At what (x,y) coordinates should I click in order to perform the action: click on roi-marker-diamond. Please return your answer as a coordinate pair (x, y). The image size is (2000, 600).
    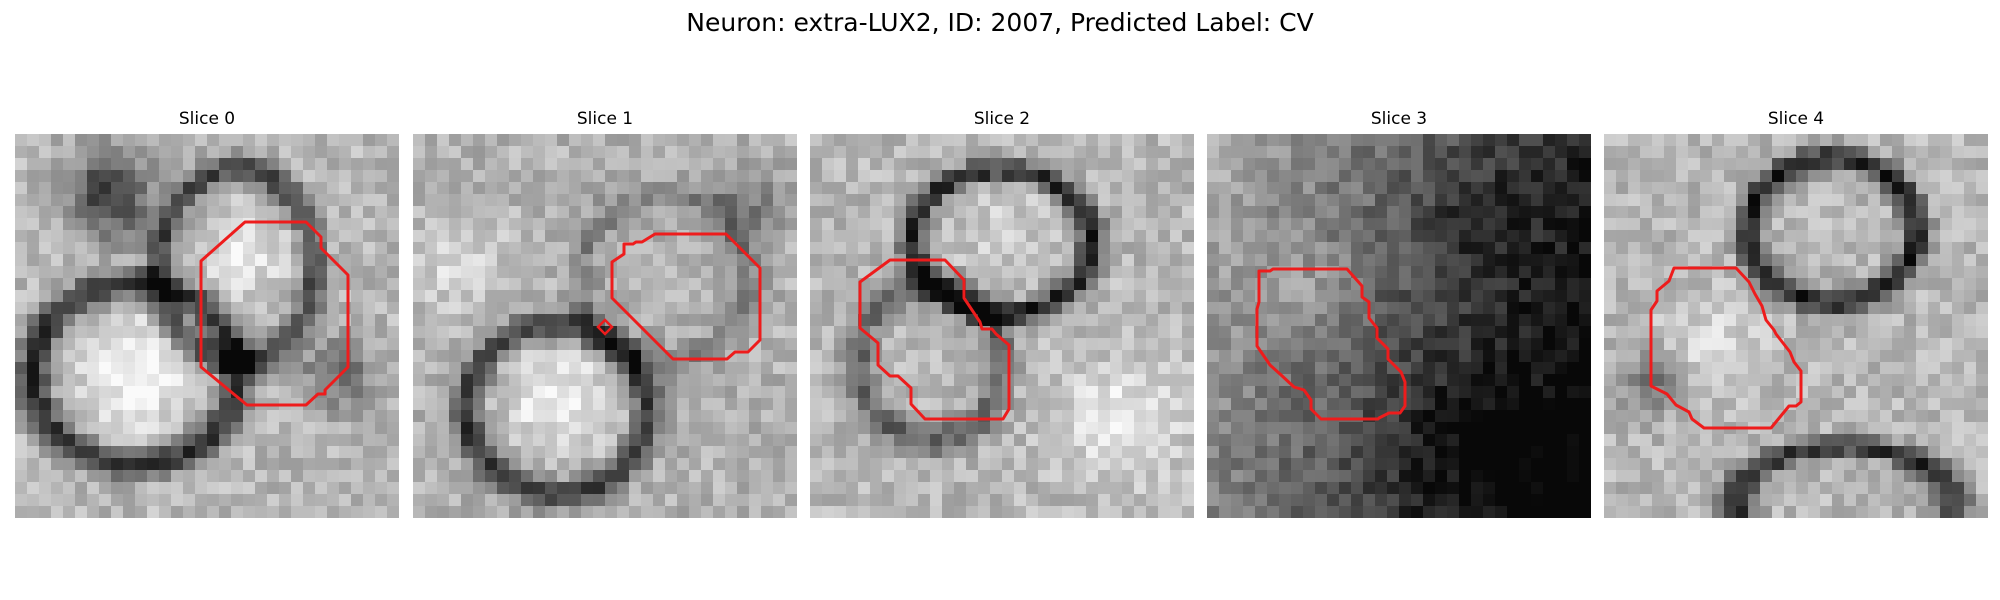
    Looking at the image, I should click on (605, 327).